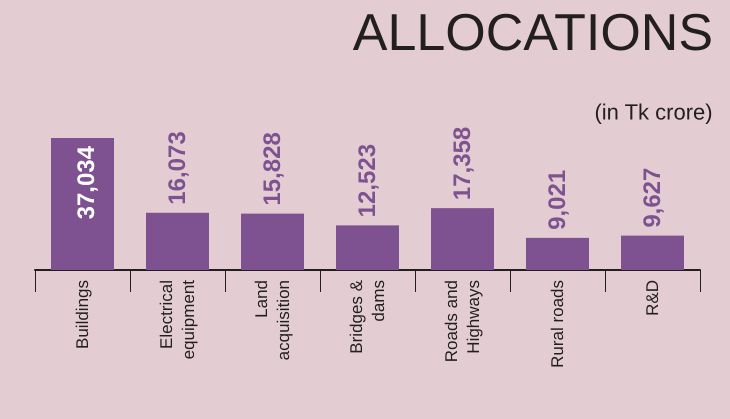 This screenshot has height=419, width=730. What do you see at coordinates (533, 33) in the screenshot?
I see `chart-title: ALLOCATIONS` at bounding box center [533, 33].